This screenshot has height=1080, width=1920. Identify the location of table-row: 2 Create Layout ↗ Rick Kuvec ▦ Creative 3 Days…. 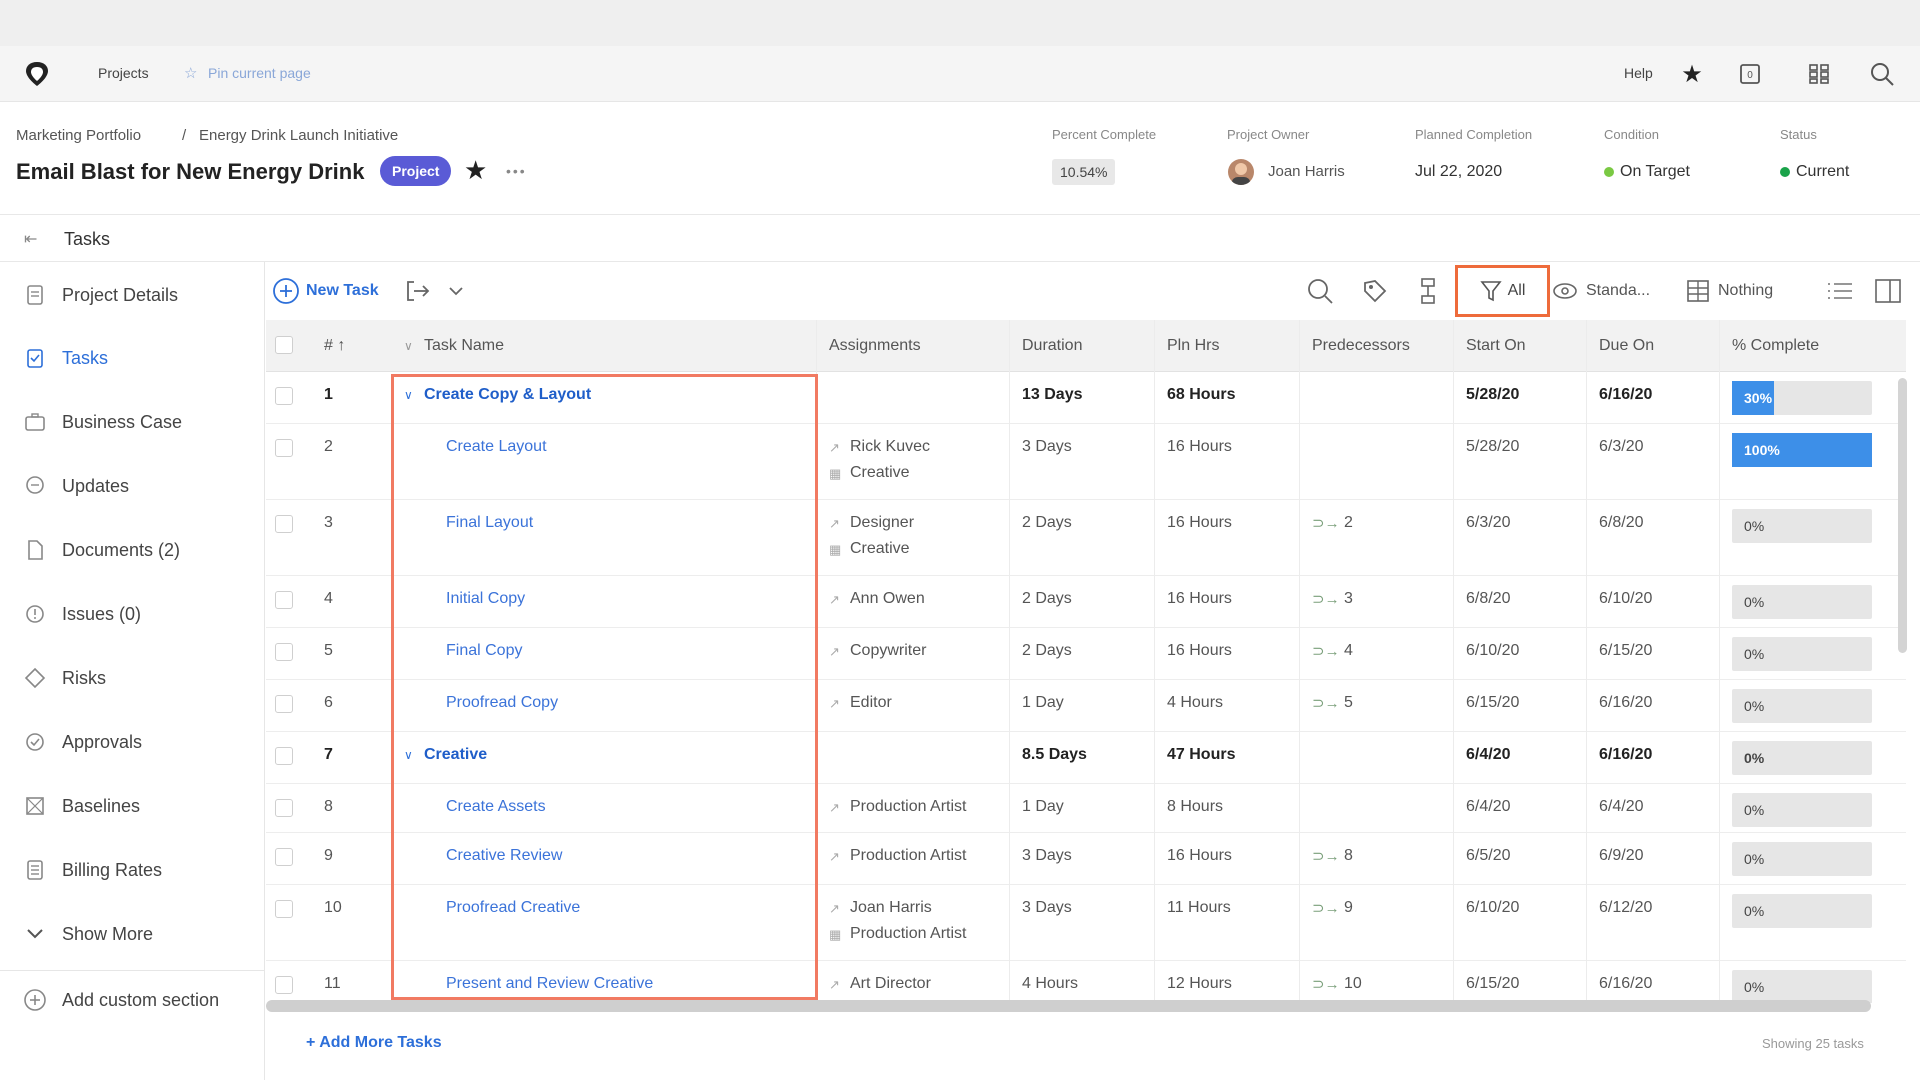
(1086, 462).